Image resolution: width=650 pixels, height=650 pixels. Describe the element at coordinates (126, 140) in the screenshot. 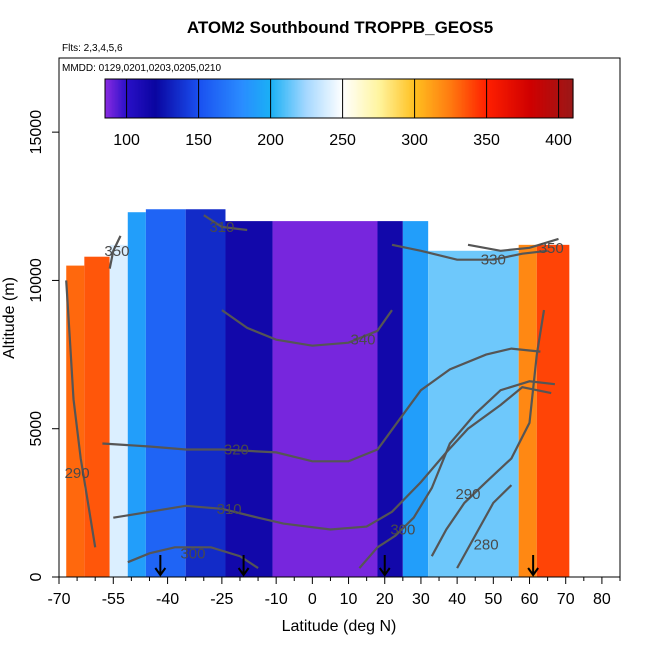

I see `colorbar-tick-label-100: 100` at that location.